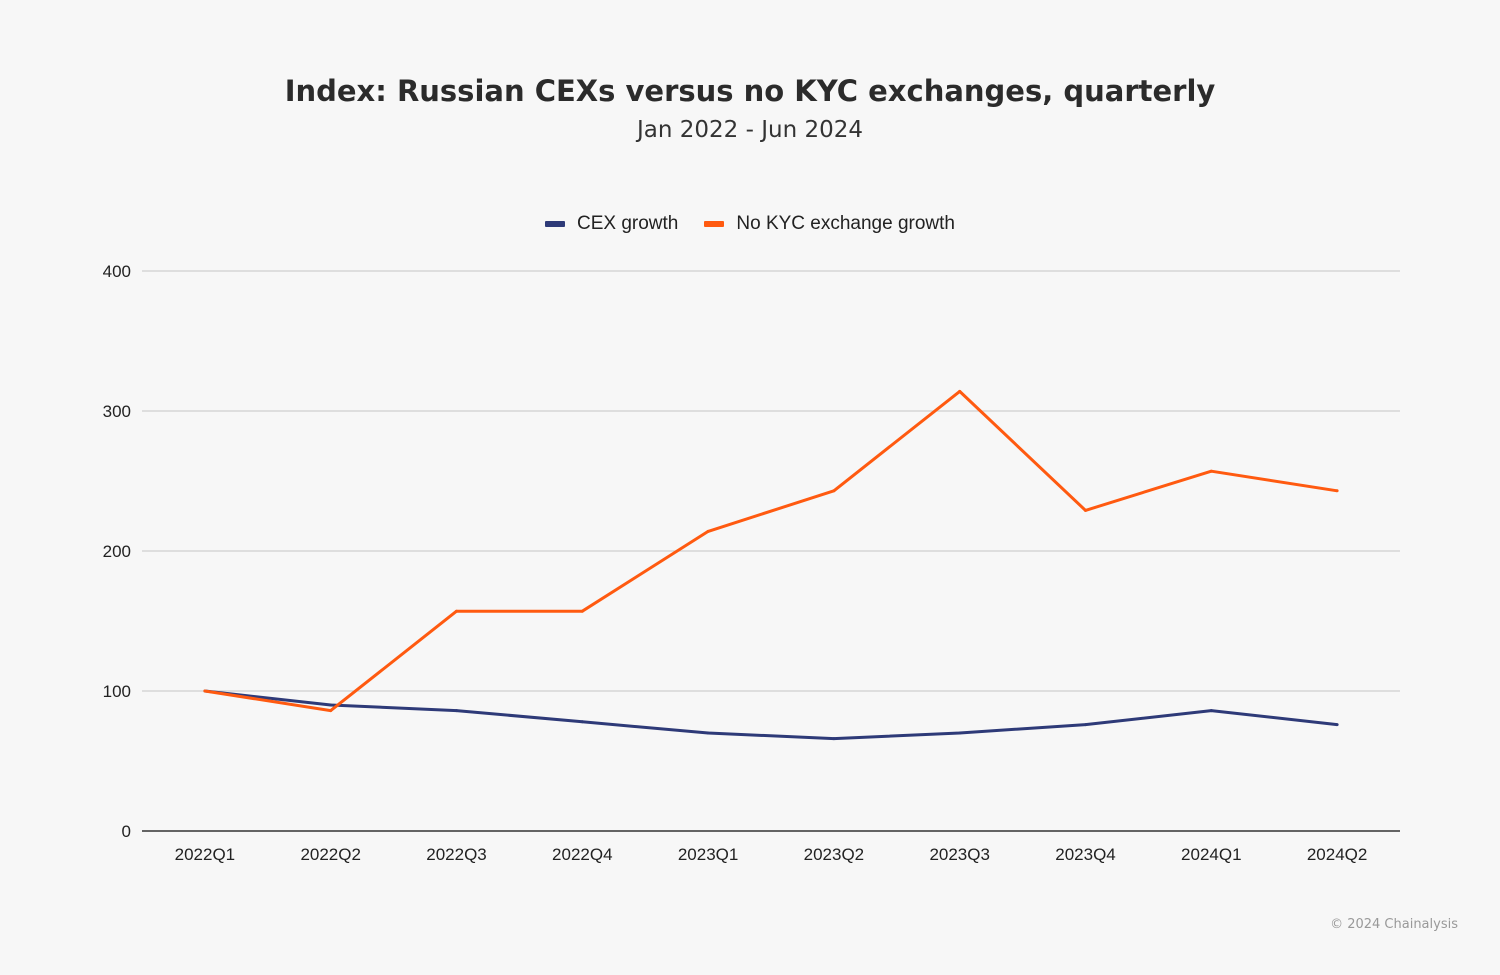  I want to click on x-tick-label: 2024Q1, so click(1211, 854).